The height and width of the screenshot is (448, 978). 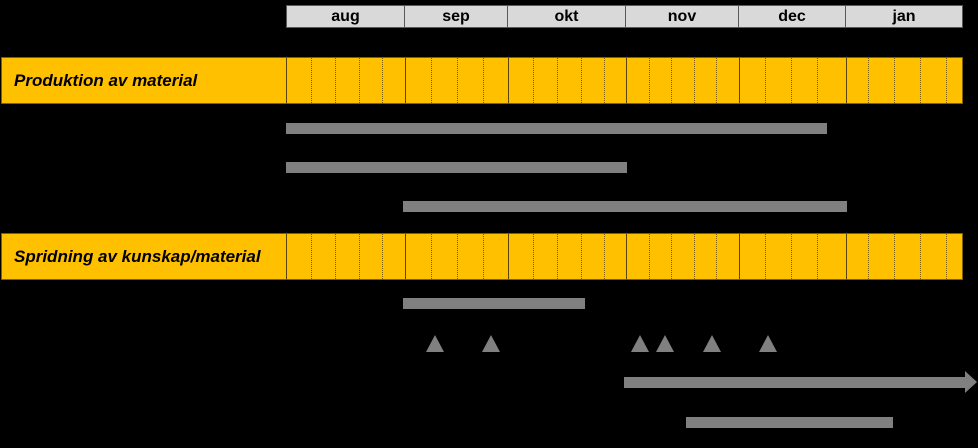 I want to click on section-label: Produktion av material, so click(x=106, y=80).